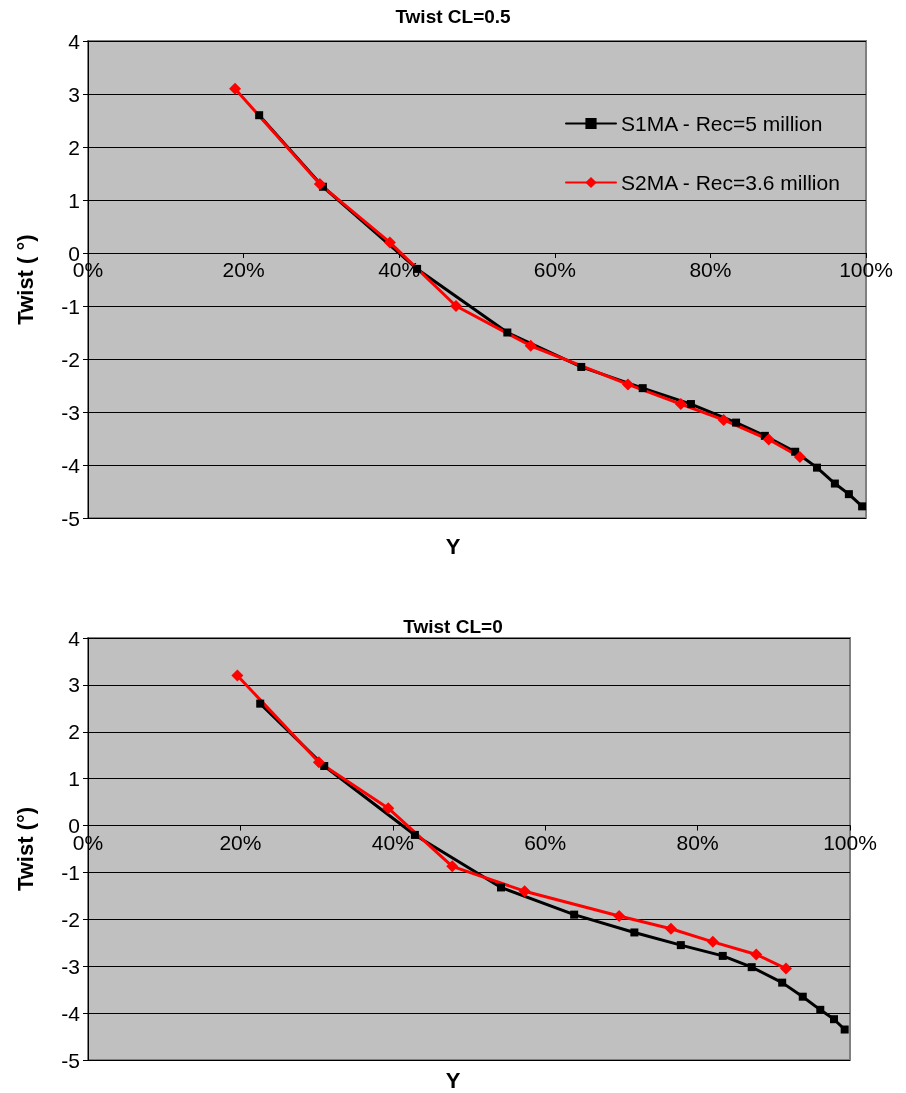 This screenshot has height=1093, width=906. I want to click on y-axis-title: Twist ( °), so click(25, 279).